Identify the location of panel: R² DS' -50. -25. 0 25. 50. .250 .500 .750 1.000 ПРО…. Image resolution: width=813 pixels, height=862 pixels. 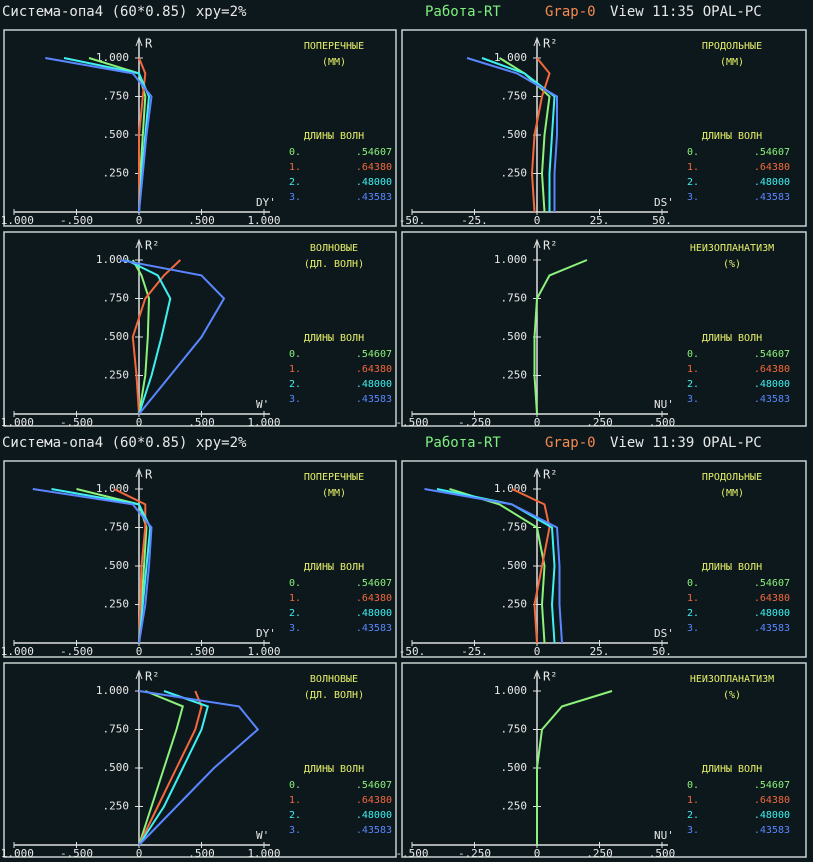
(603, 128).